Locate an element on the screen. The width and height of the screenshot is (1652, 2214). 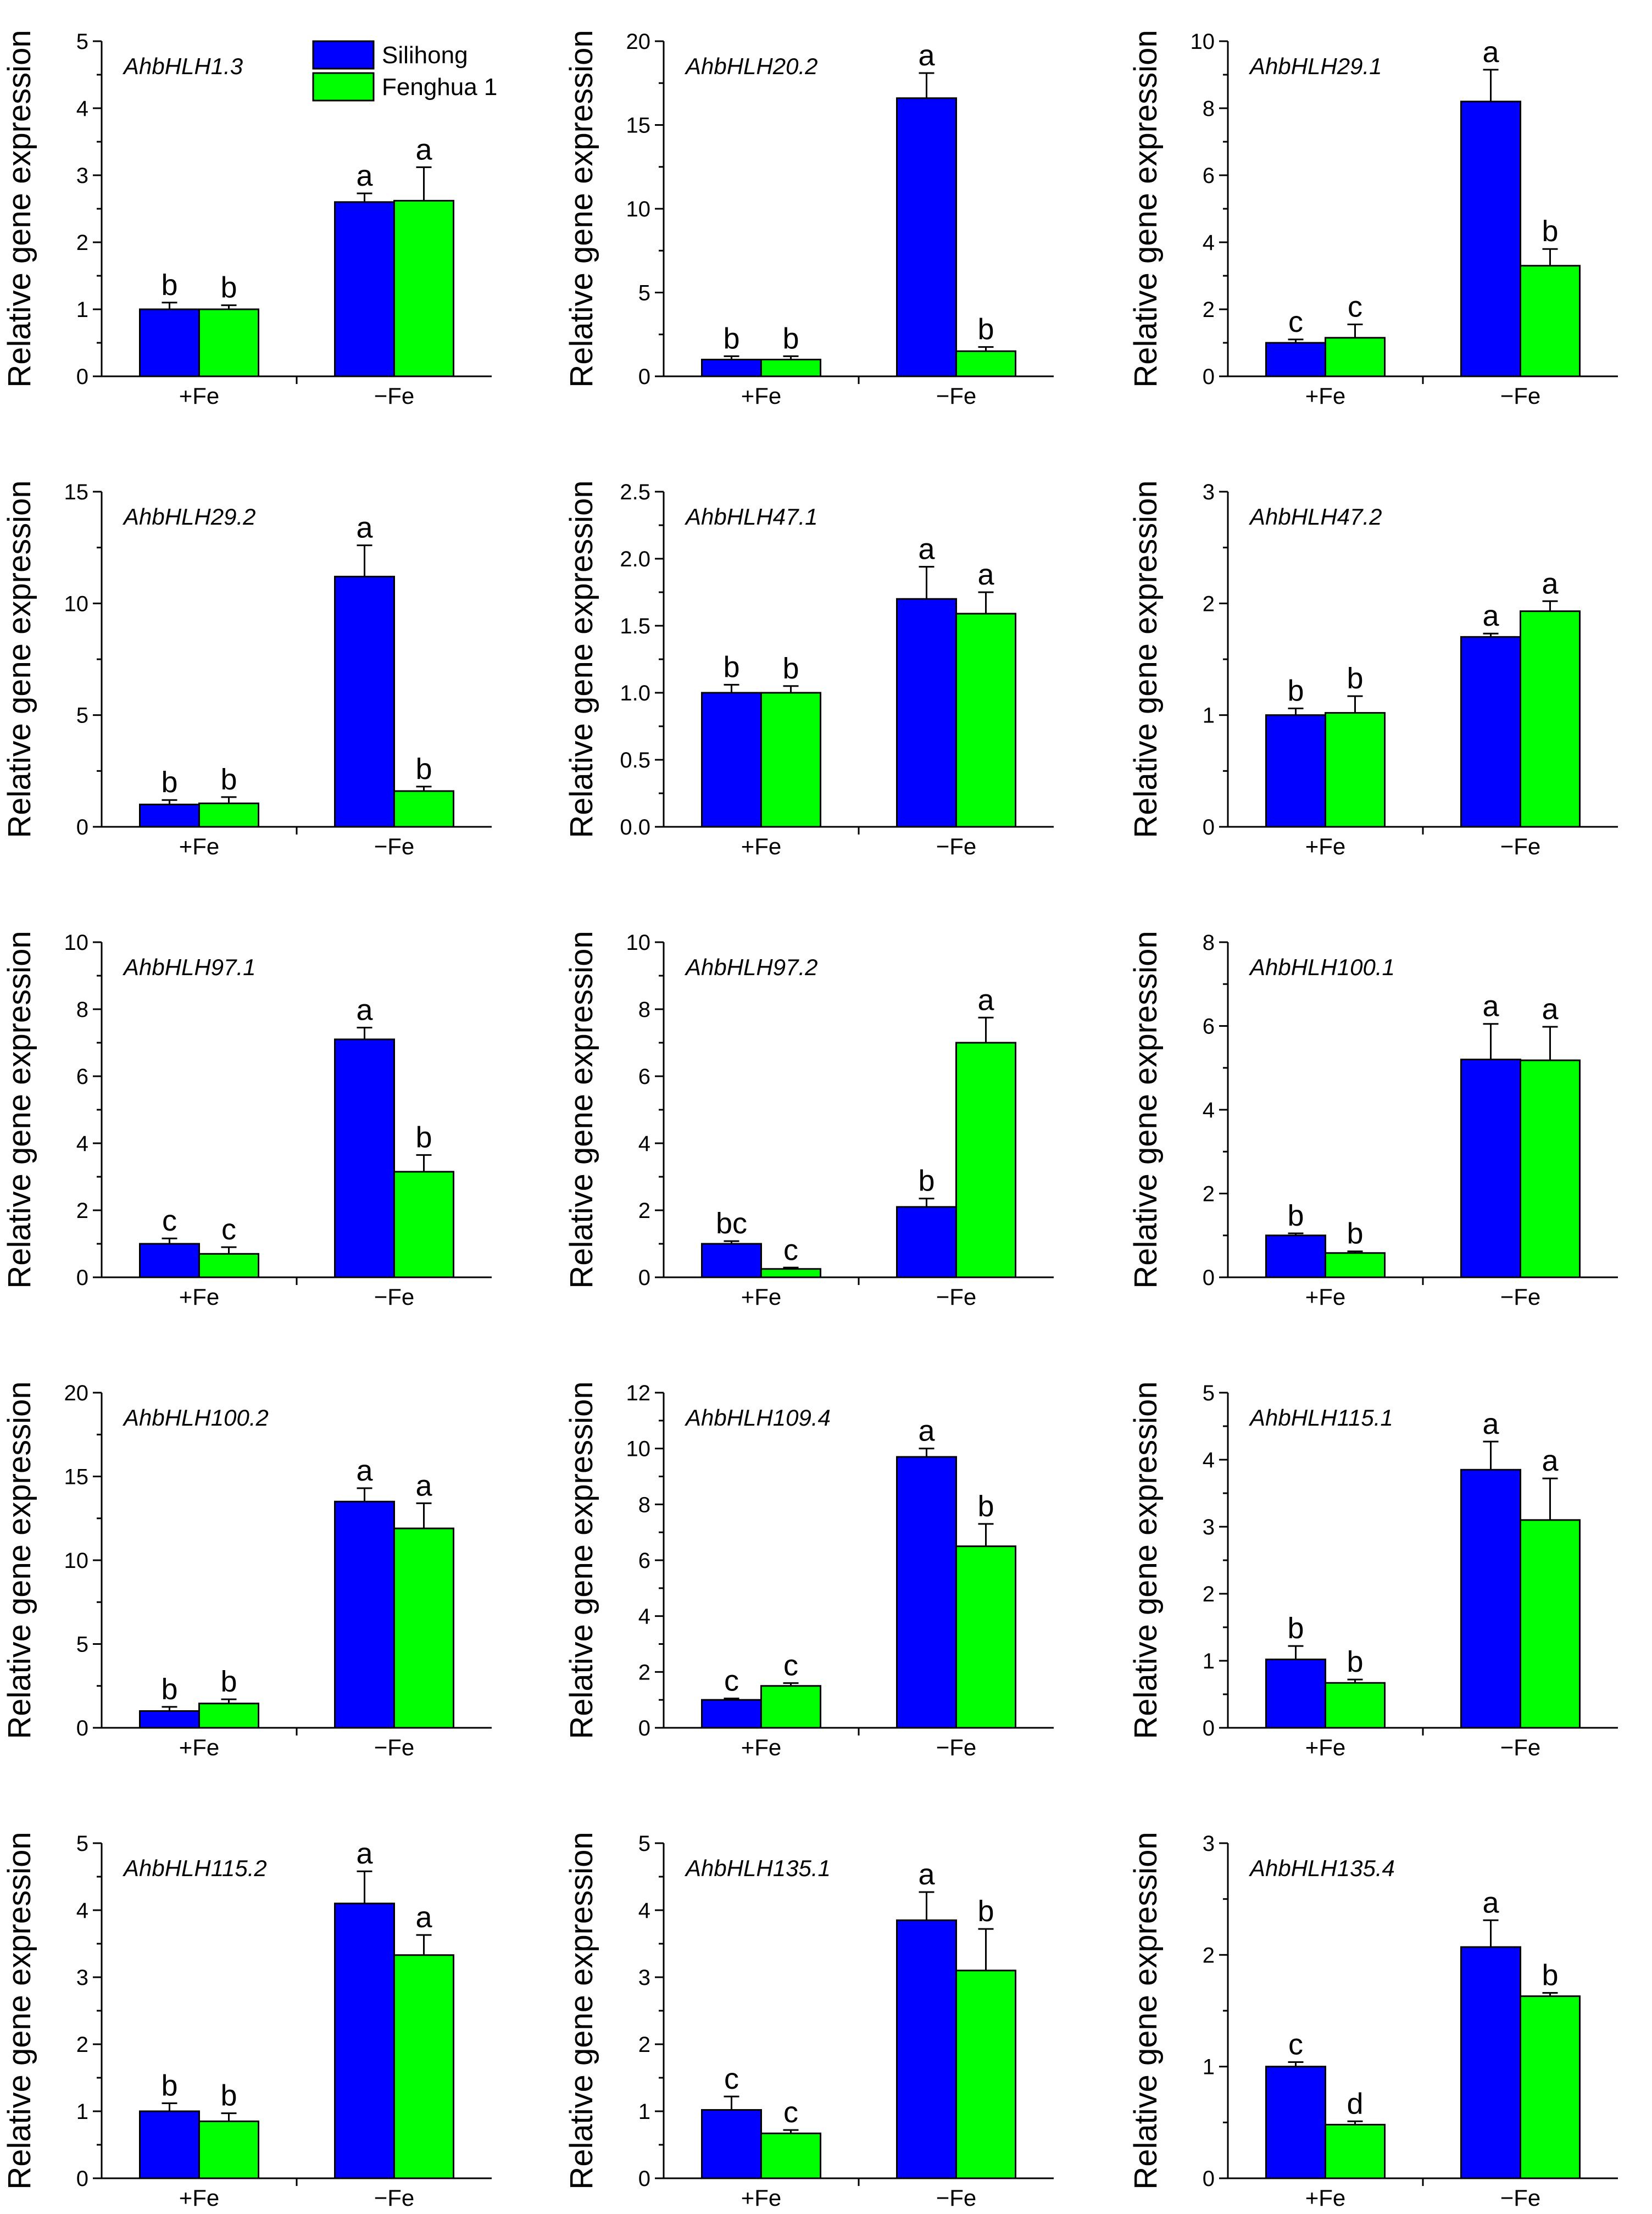
y-tick-label: 8 is located at coordinates (82, 1010).